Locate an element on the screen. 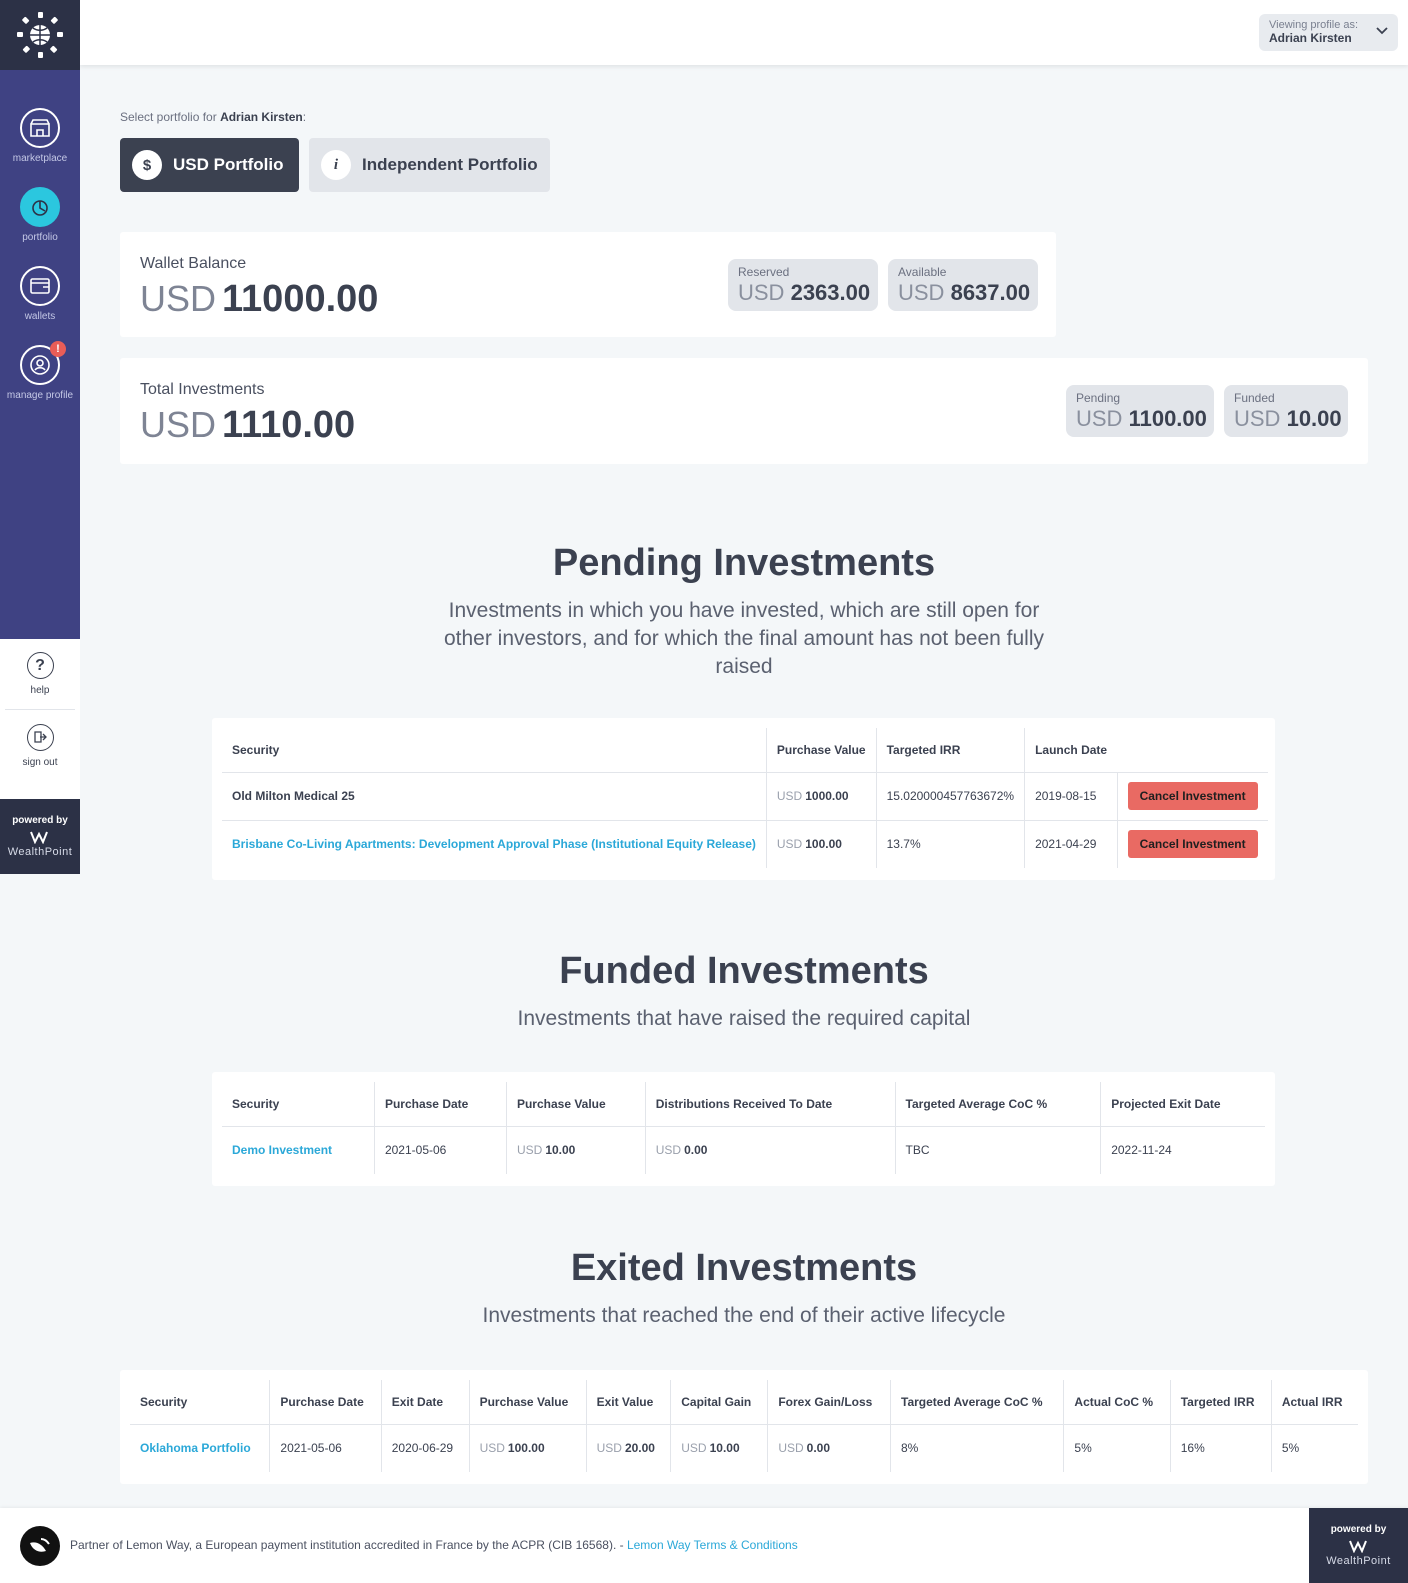  signout-label: sign out is located at coordinates (40, 762).